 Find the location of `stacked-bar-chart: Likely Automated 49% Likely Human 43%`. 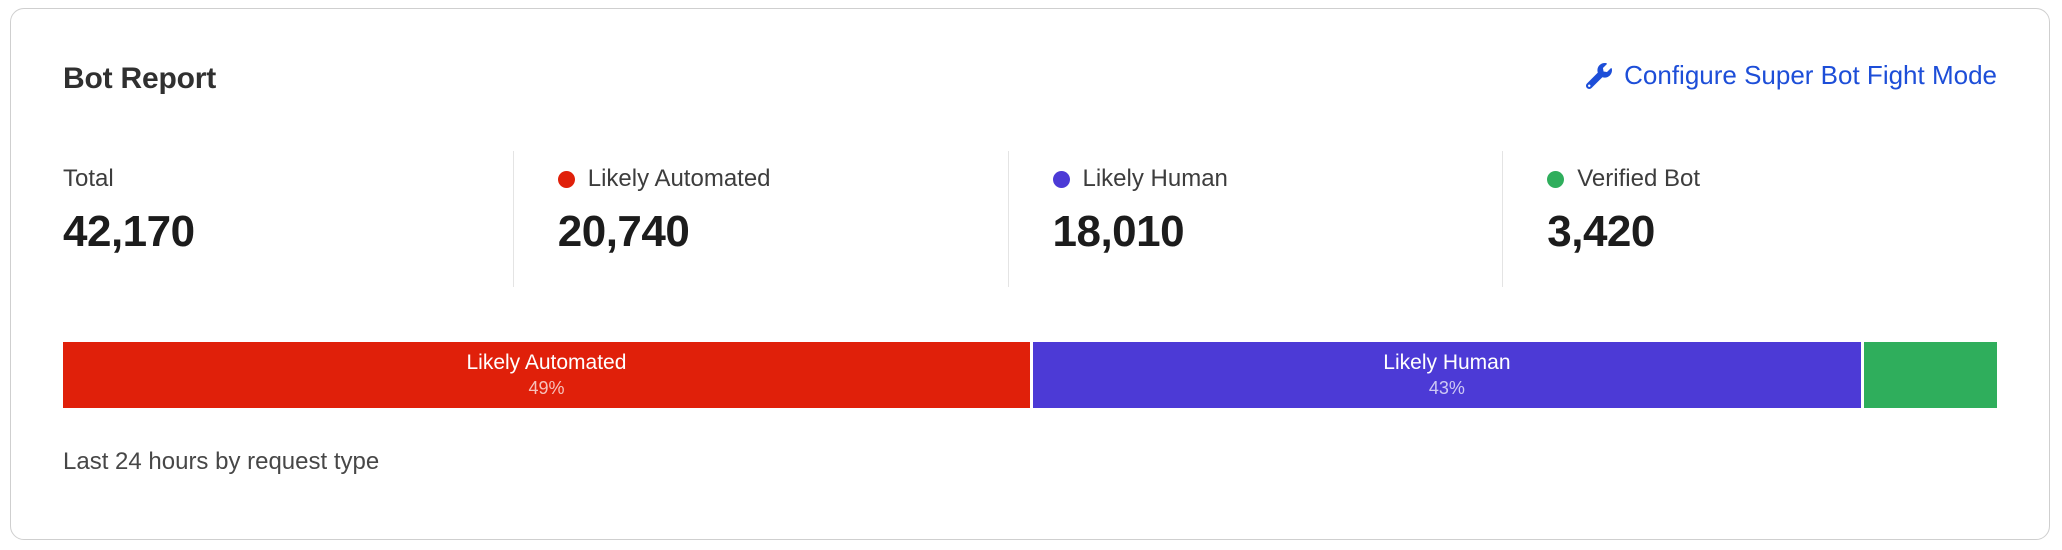

stacked-bar-chart: Likely Automated 49% Likely Human 43% is located at coordinates (1030, 375).